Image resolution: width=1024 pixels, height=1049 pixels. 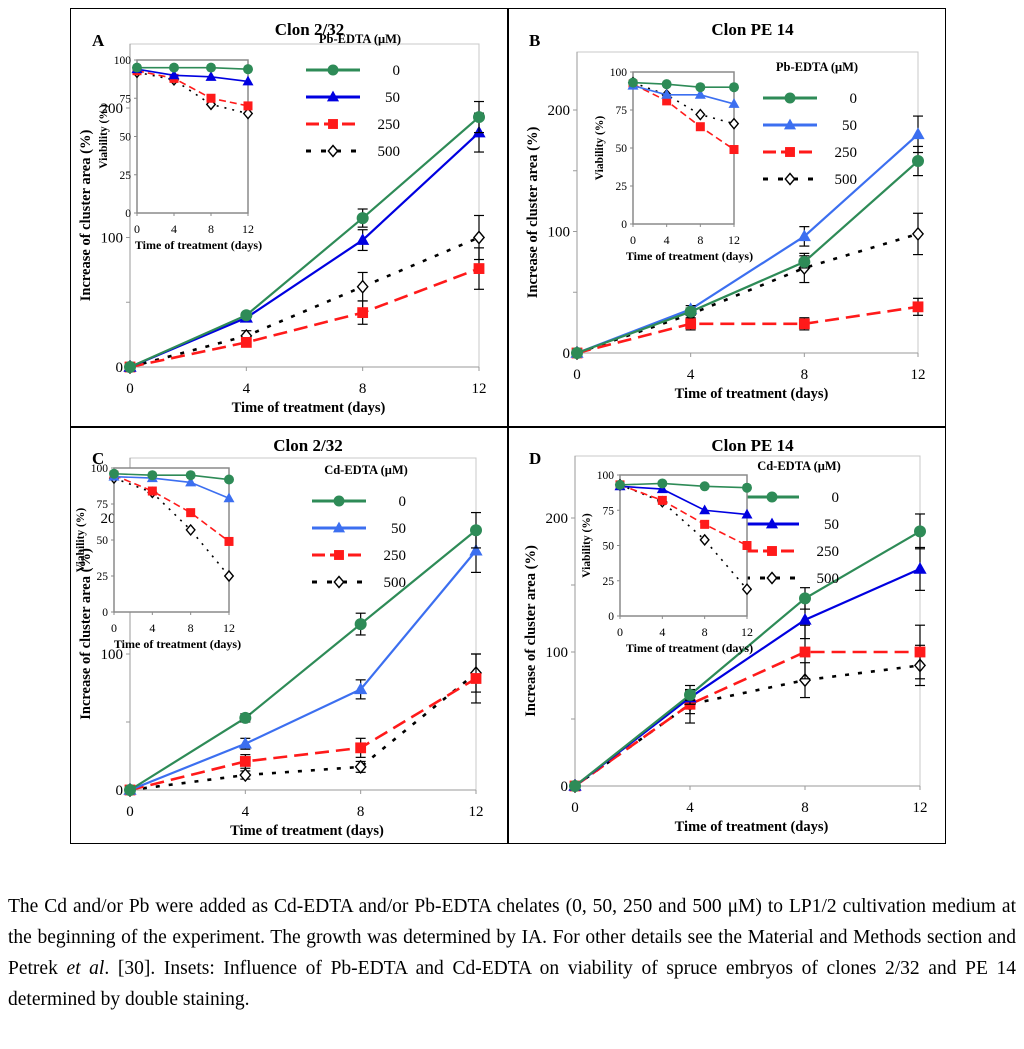 What do you see at coordinates (211, 229) in the screenshot?
I see `inset-x-tick-label: 8` at bounding box center [211, 229].